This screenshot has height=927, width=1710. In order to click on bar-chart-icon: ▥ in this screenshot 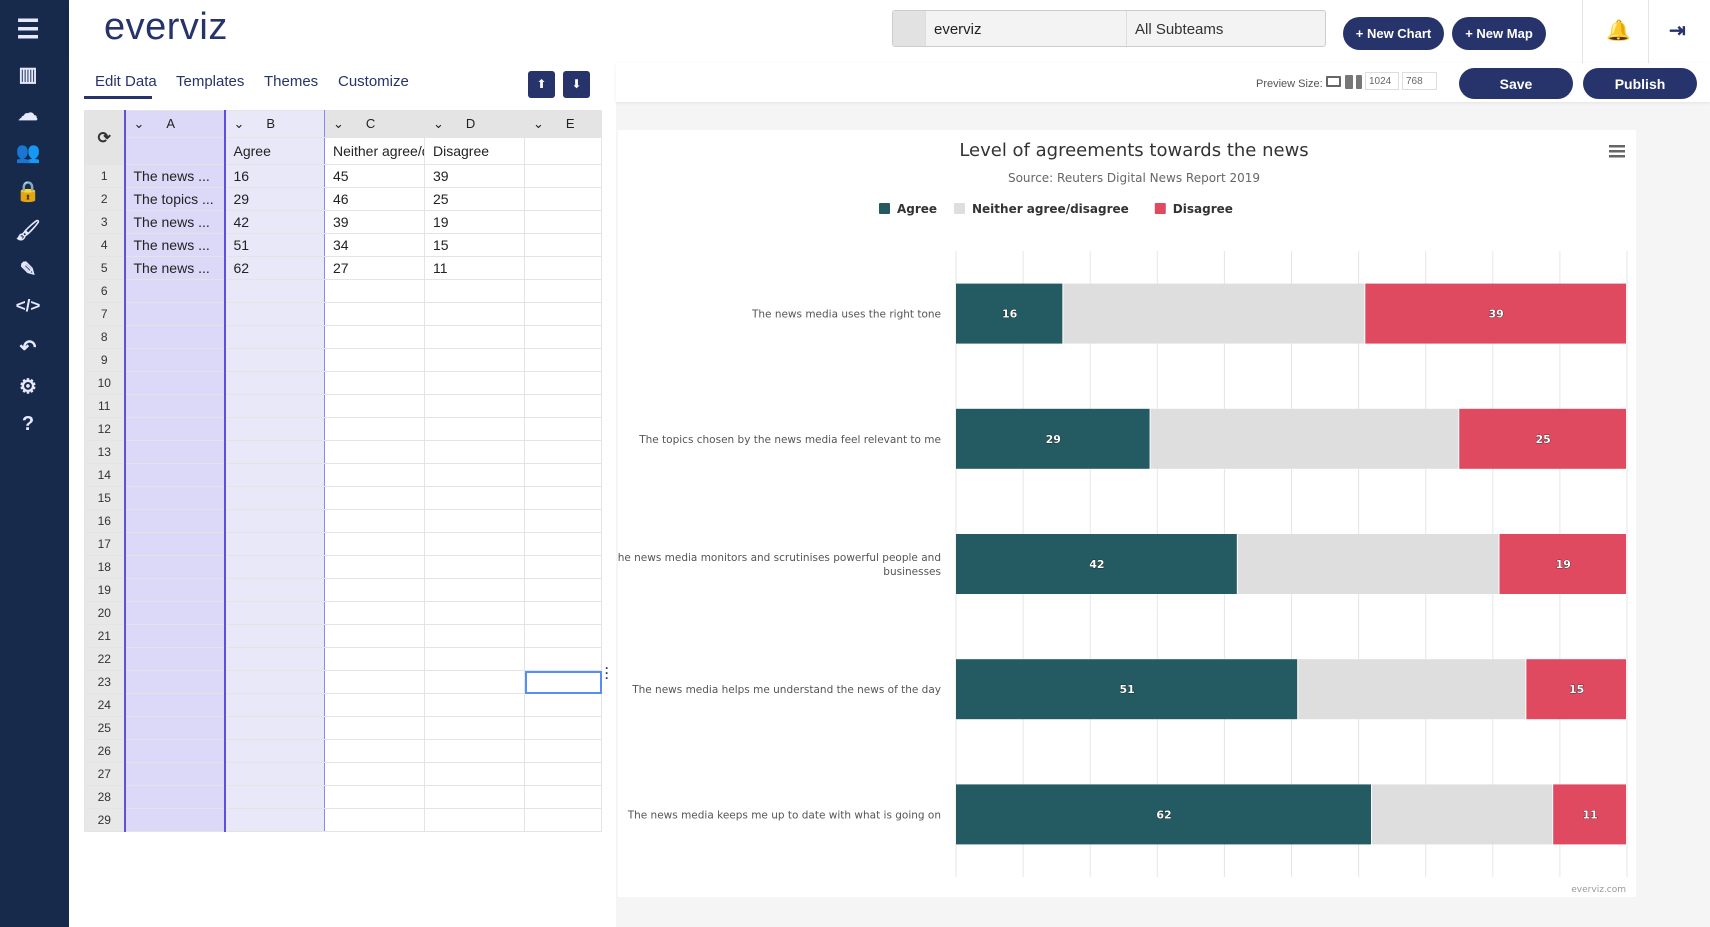, I will do `click(28, 75)`.